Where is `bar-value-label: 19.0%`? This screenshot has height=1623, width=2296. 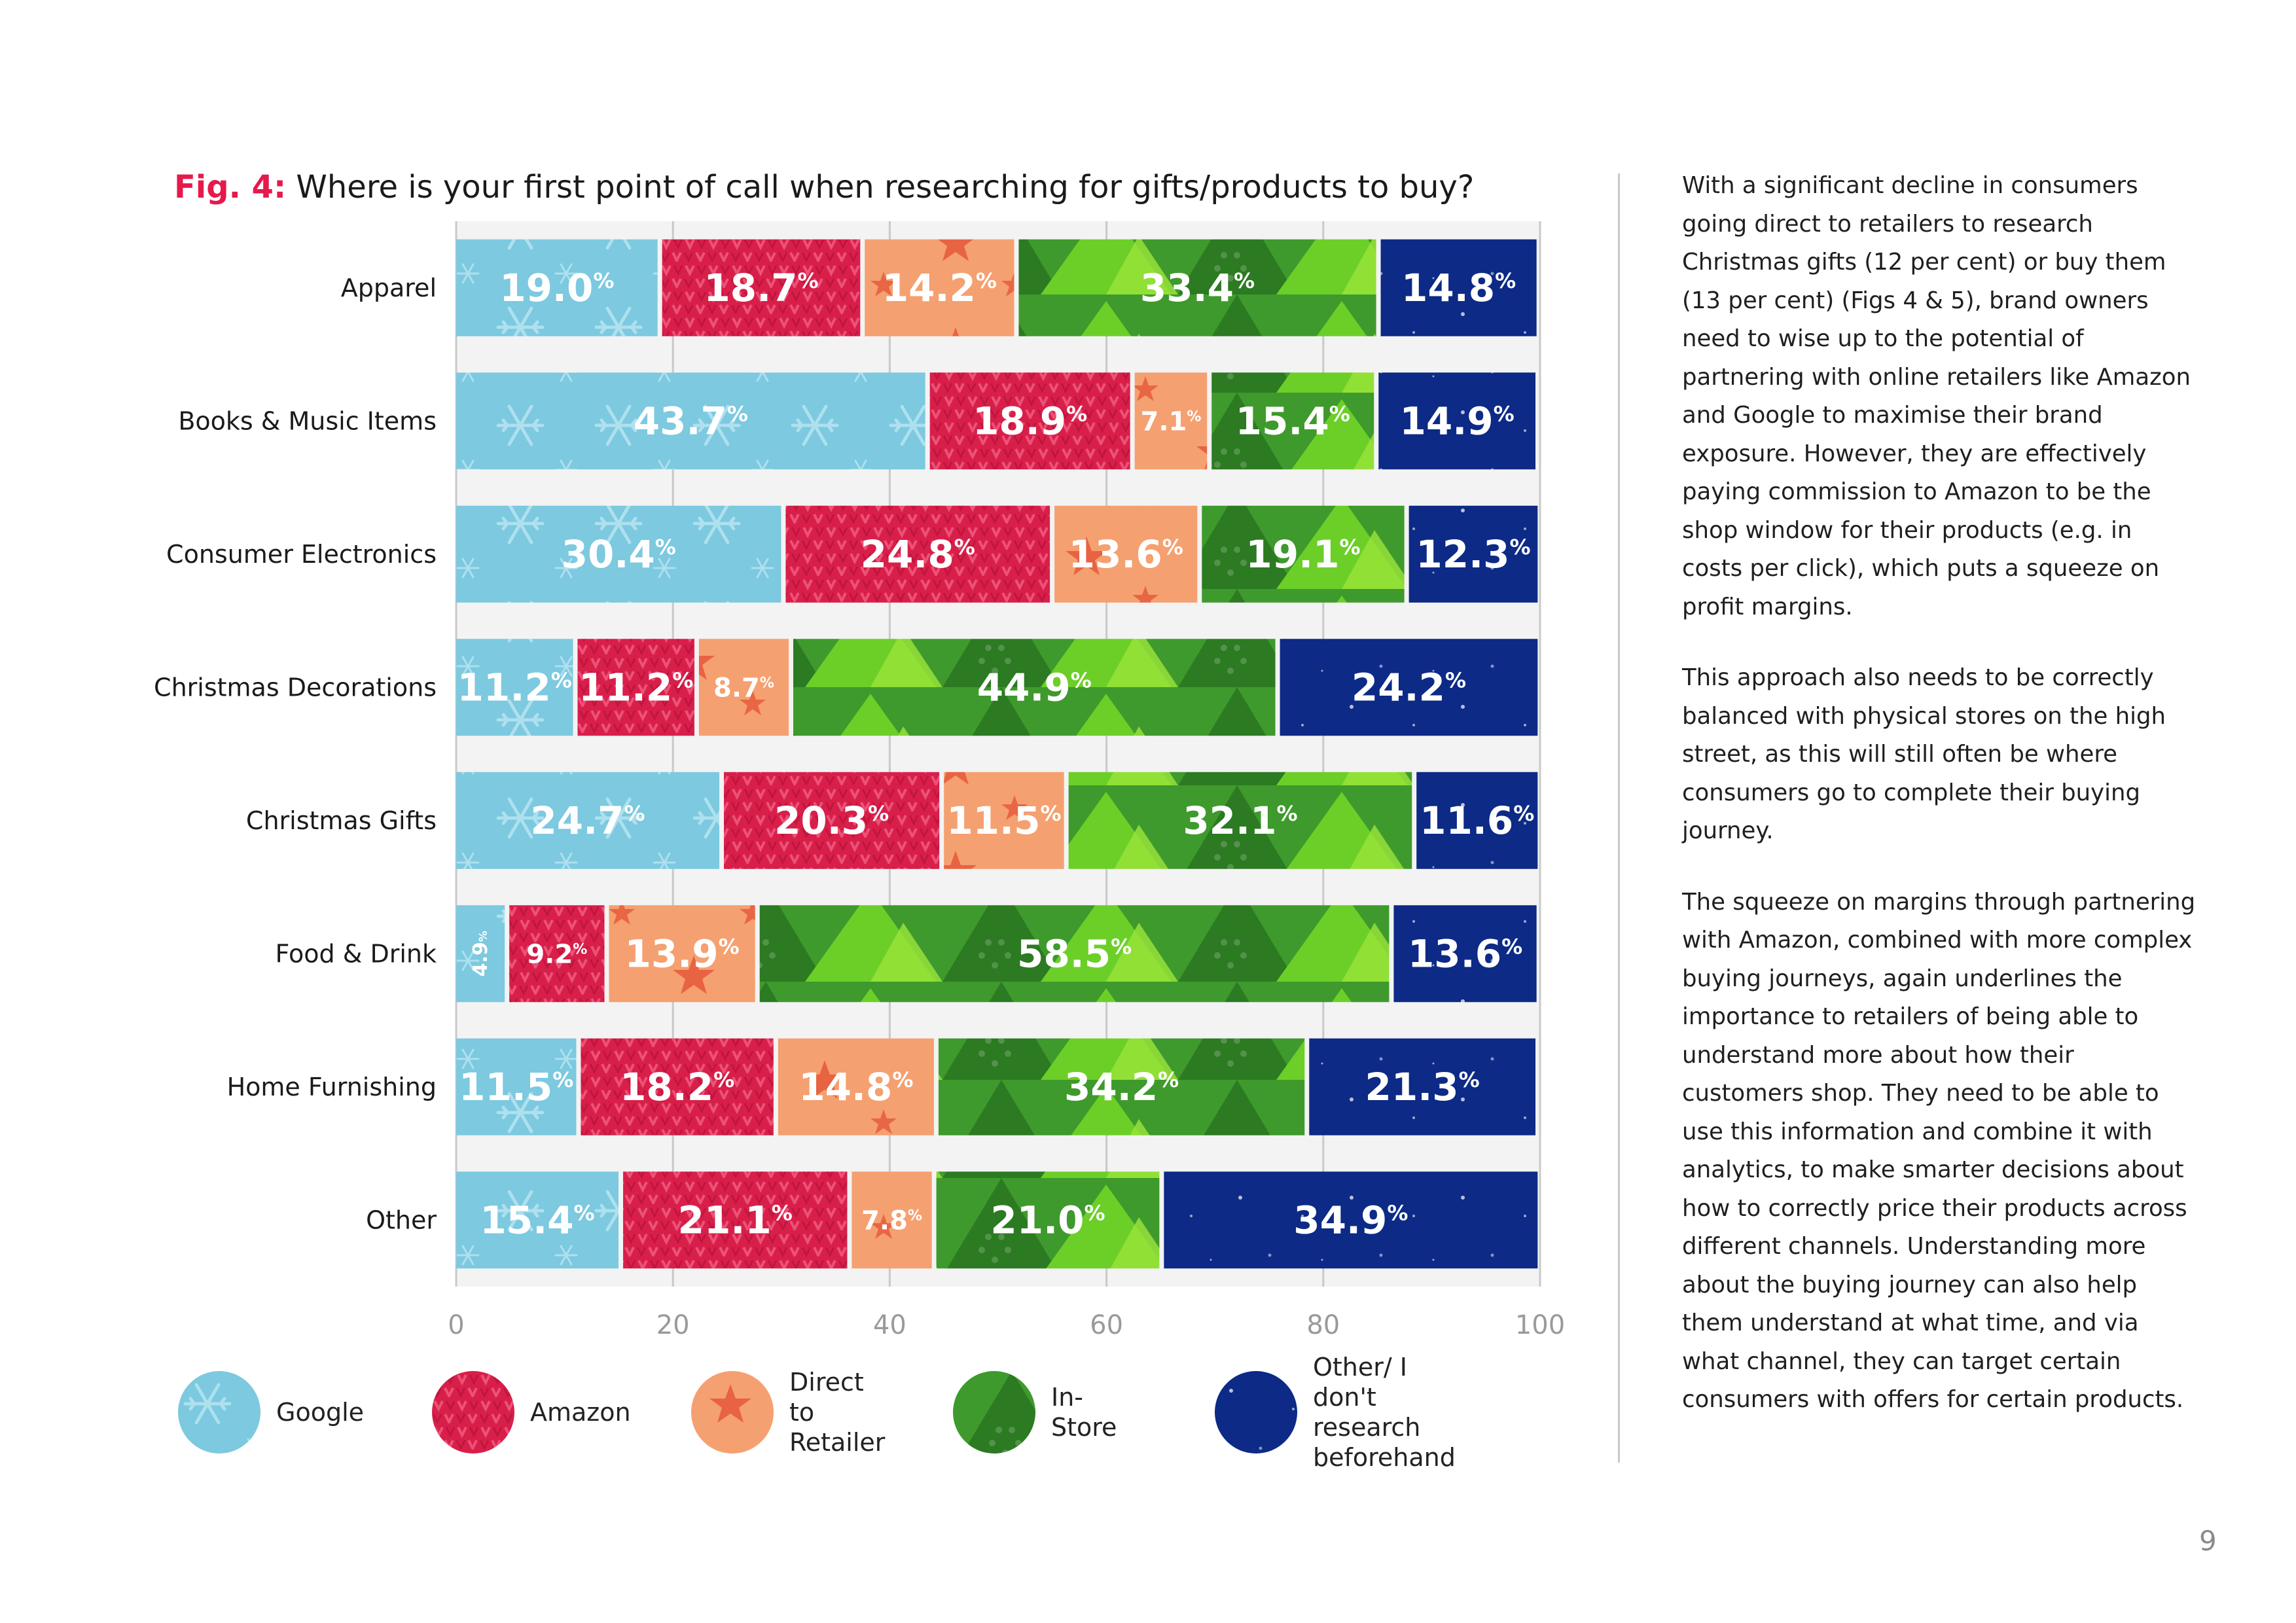 bar-value-label: 19.0% is located at coordinates (556, 288).